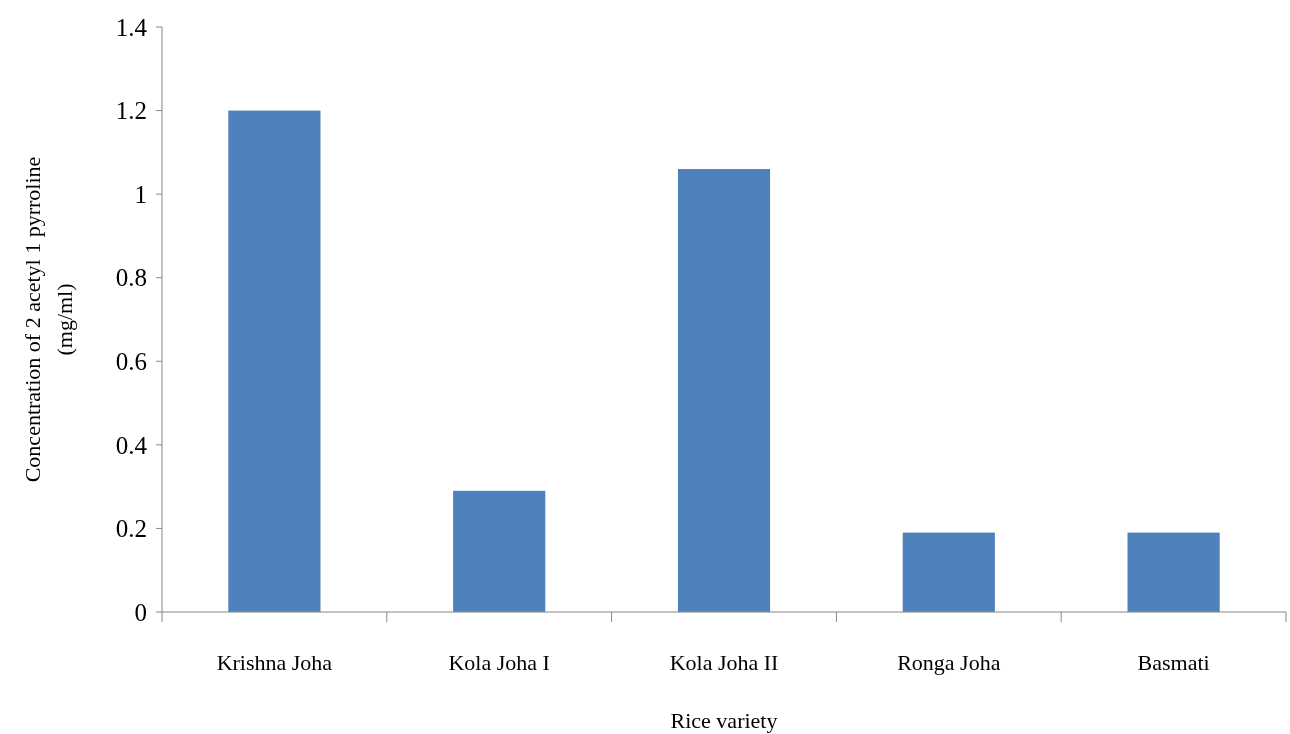  I want to click on y-tick-label: 1.2, so click(131, 111).